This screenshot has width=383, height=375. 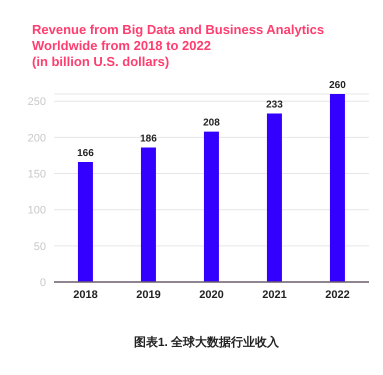 I want to click on data-label: 260, so click(x=337, y=85).